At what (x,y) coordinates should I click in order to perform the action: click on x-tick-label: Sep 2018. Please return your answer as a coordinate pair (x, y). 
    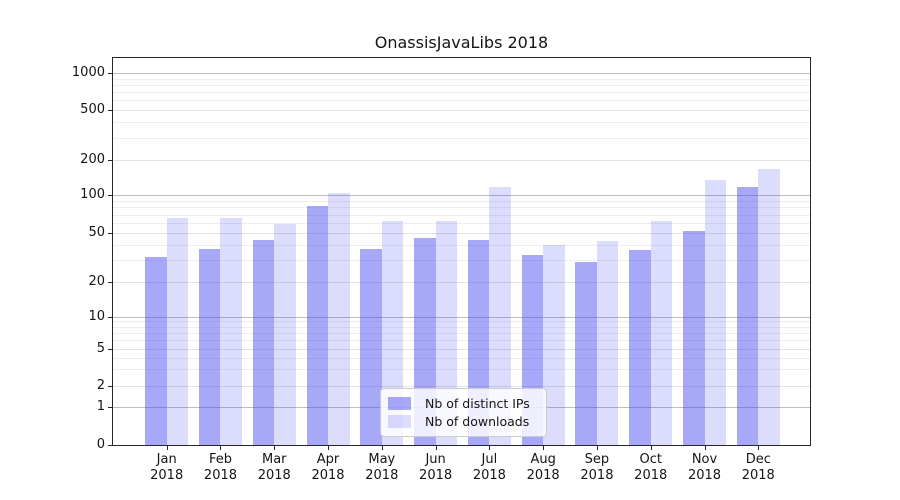
    Looking at the image, I should click on (597, 468).